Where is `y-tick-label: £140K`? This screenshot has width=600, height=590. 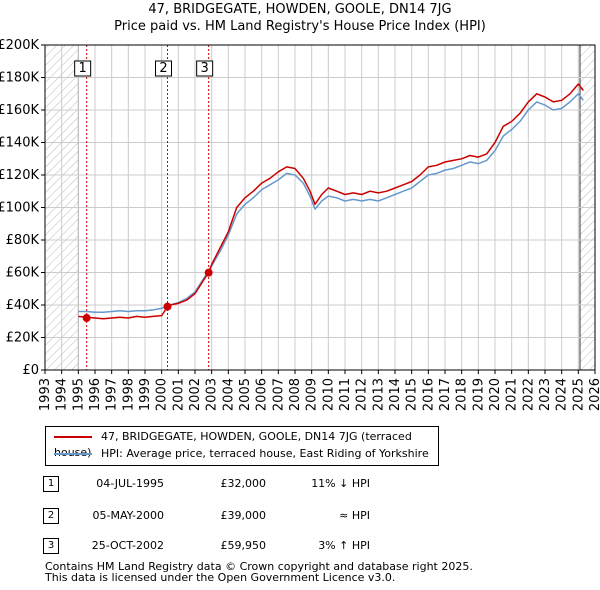 y-tick-label: £140K is located at coordinates (19, 143).